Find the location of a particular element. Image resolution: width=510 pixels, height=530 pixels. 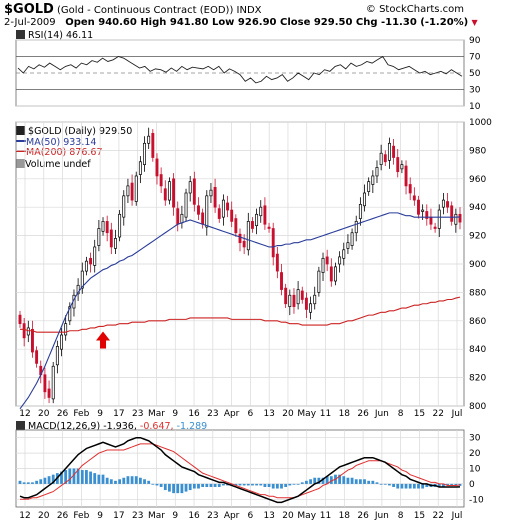

macd-name: MACD(12,26,9) is located at coordinates (64, 426).